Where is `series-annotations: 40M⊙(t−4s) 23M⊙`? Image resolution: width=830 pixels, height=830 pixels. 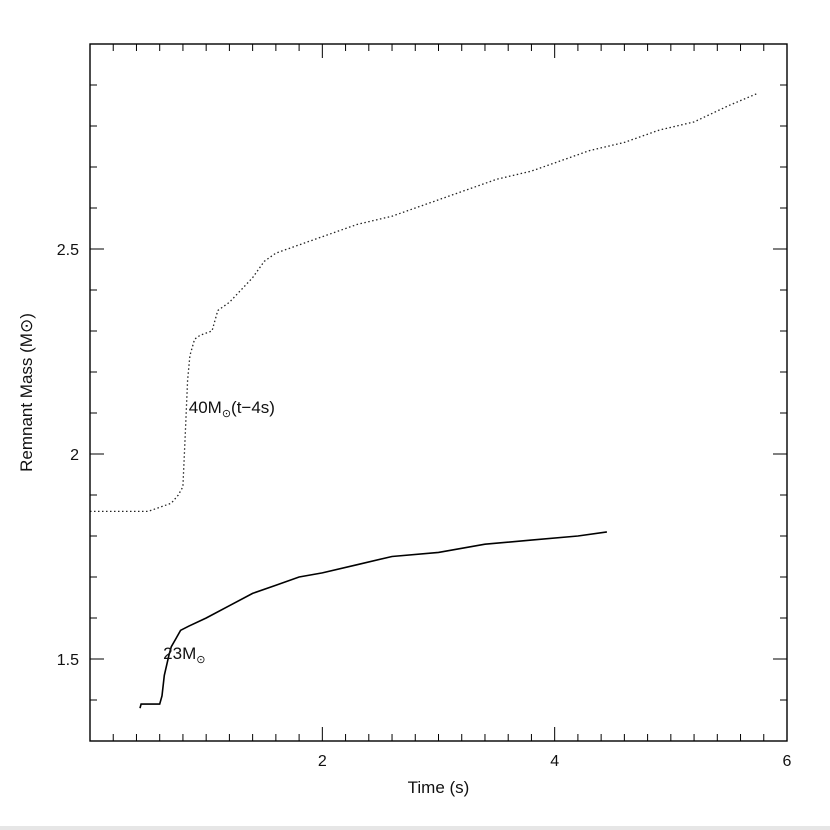
series-annotations: 40M⊙(t−4s) 23M⊙ is located at coordinates (219, 532).